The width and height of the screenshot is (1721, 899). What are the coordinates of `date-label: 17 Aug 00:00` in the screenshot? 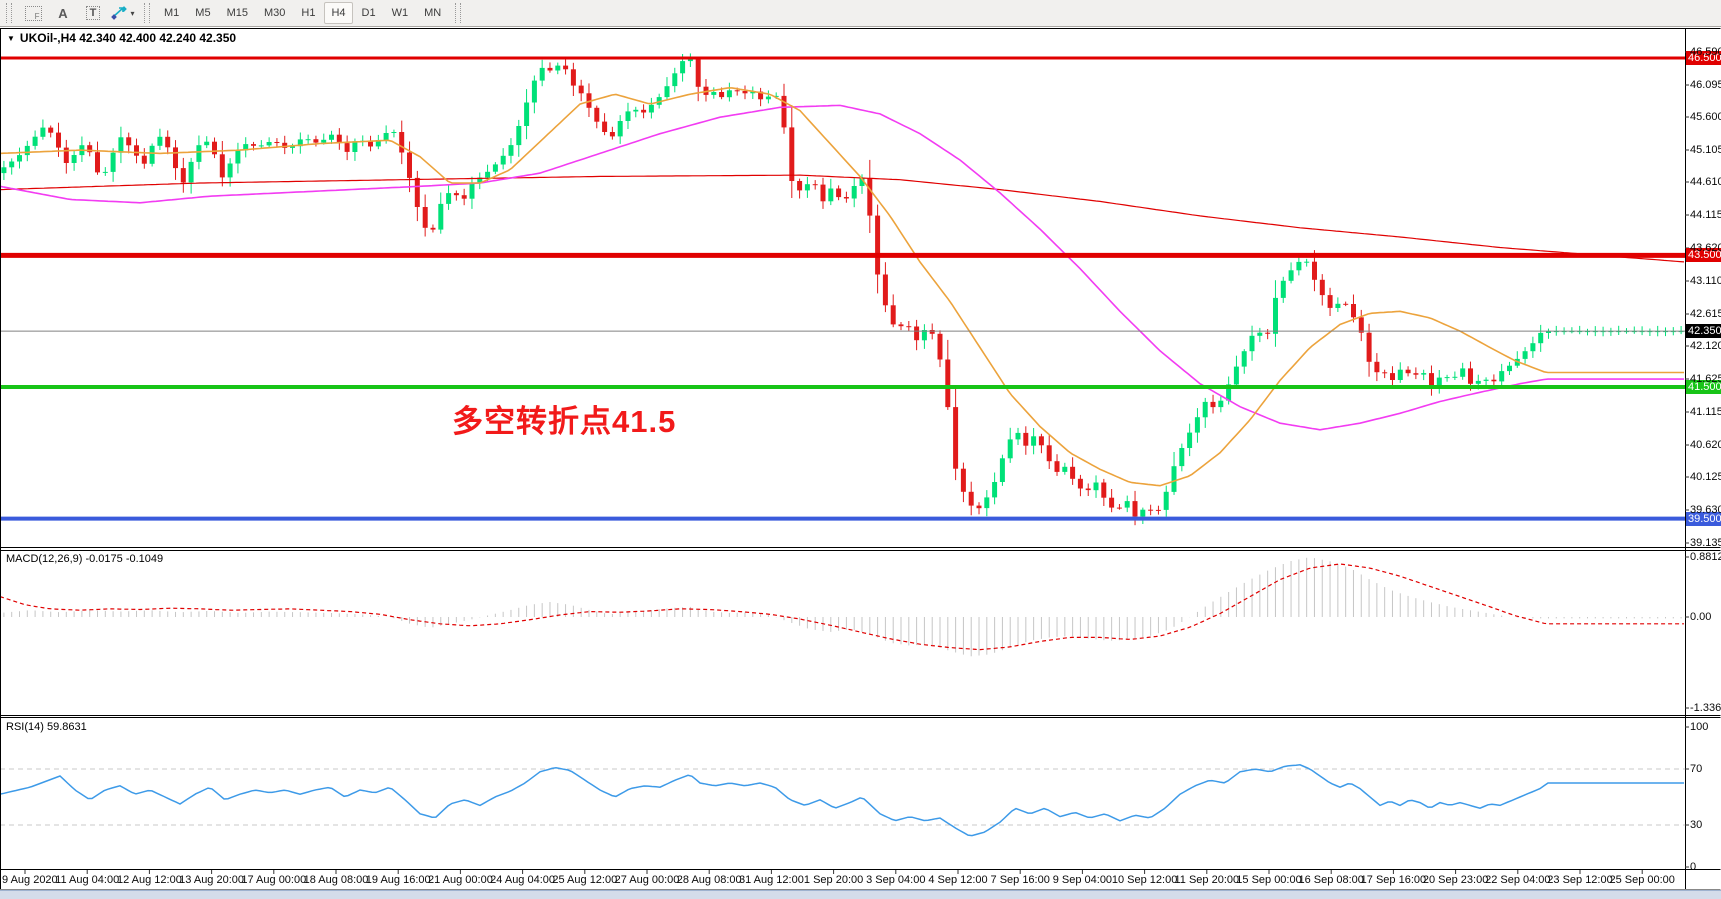 It's located at (274, 880).